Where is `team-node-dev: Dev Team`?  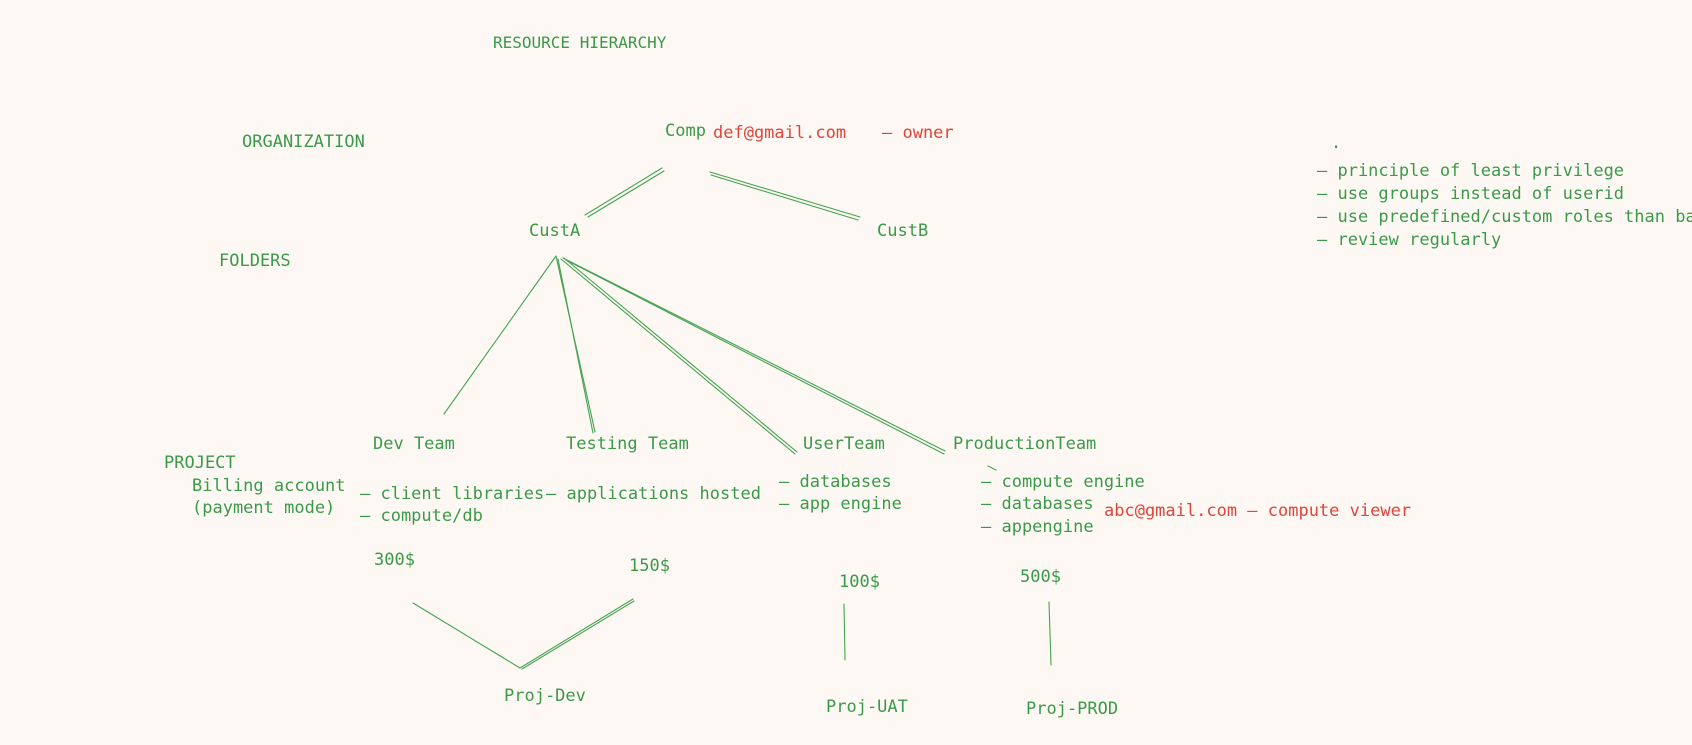
team-node-dev: Dev Team is located at coordinates (414, 444).